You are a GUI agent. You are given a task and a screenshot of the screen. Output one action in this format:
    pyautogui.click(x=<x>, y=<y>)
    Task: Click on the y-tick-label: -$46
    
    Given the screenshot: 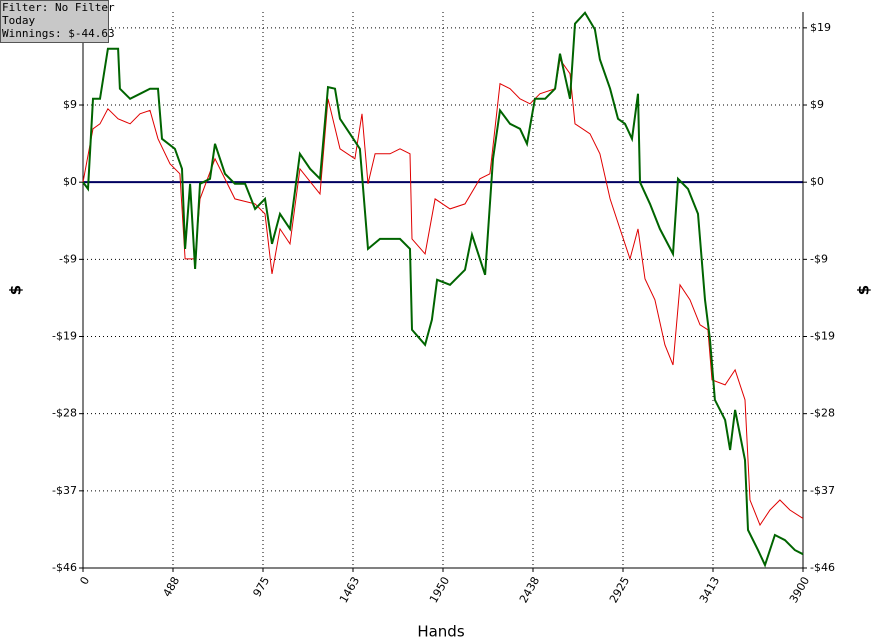 What is the action you would take?
    pyautogui.click(x=64, y=567)
    